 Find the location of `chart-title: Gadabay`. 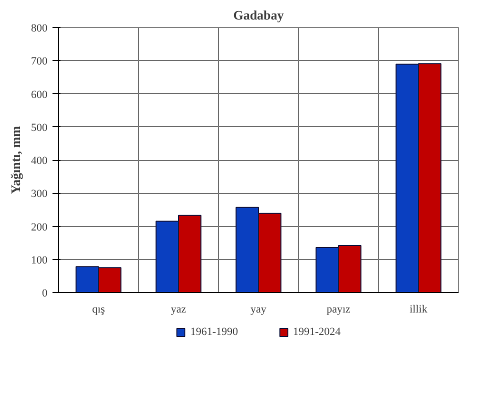

chart-title: Gadabay is located at coordinates (258, 15).